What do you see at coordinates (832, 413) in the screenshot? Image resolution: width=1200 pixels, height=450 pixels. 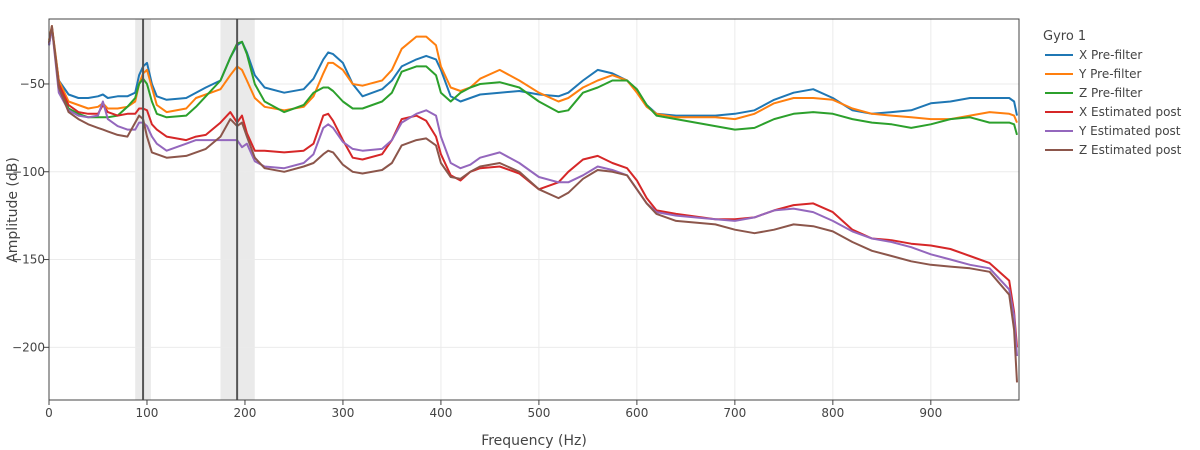 I see `x-tick-label-8: 800` at bounding box center [832, 413].